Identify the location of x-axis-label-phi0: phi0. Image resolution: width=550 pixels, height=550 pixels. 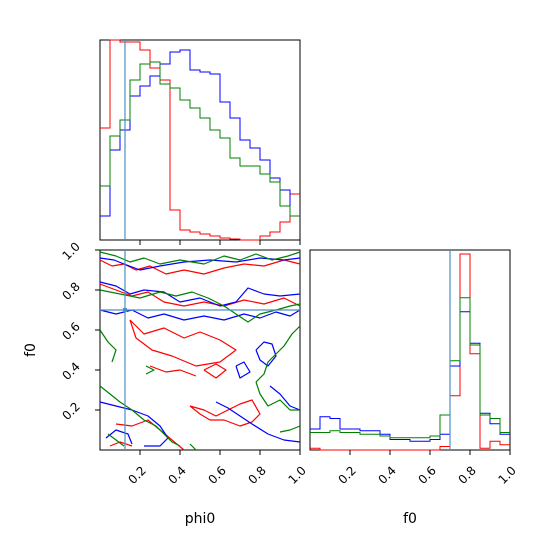
(200, 519).